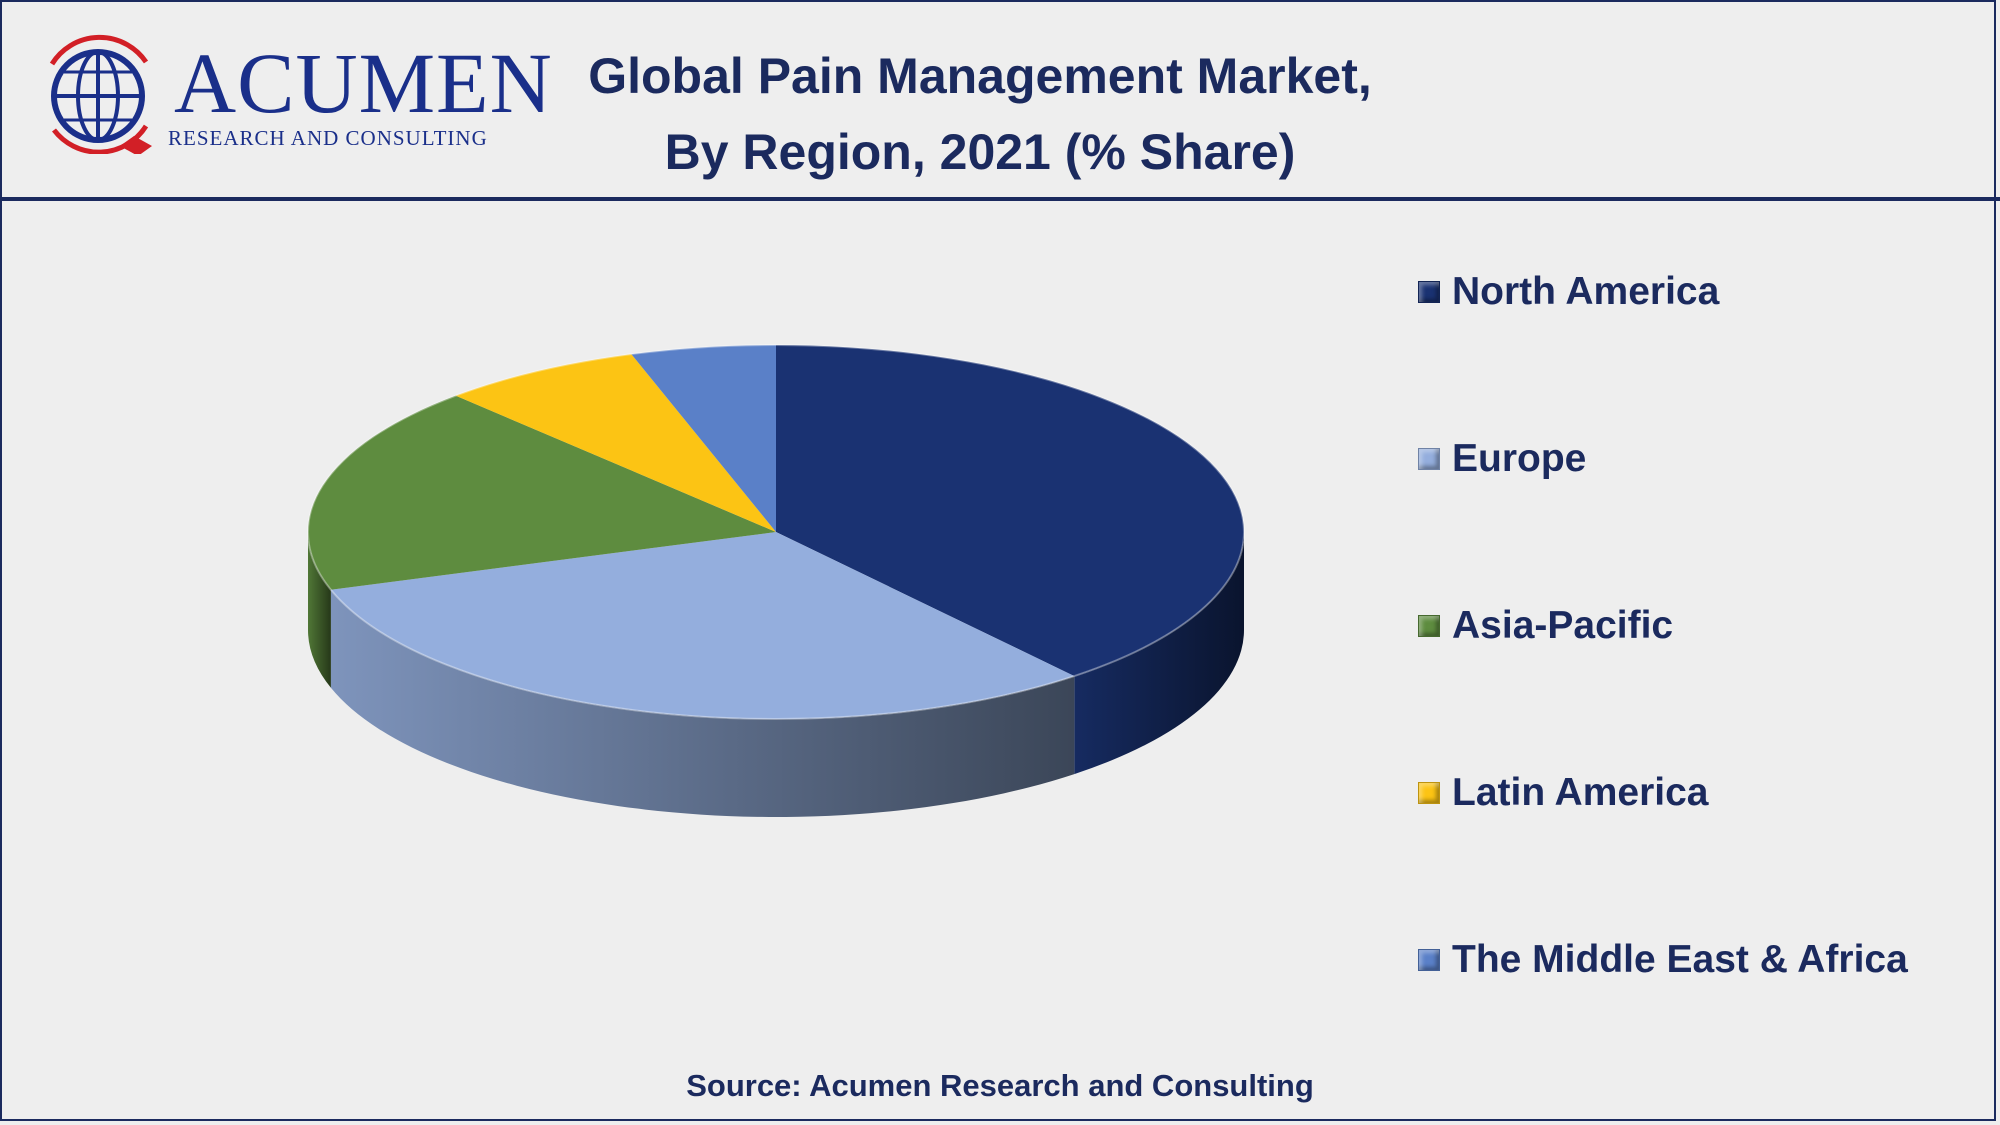  Describe the element at coordinates (703, 438) in the screenshot. I see `pie-slice-the-middle-east-africa` at that location.